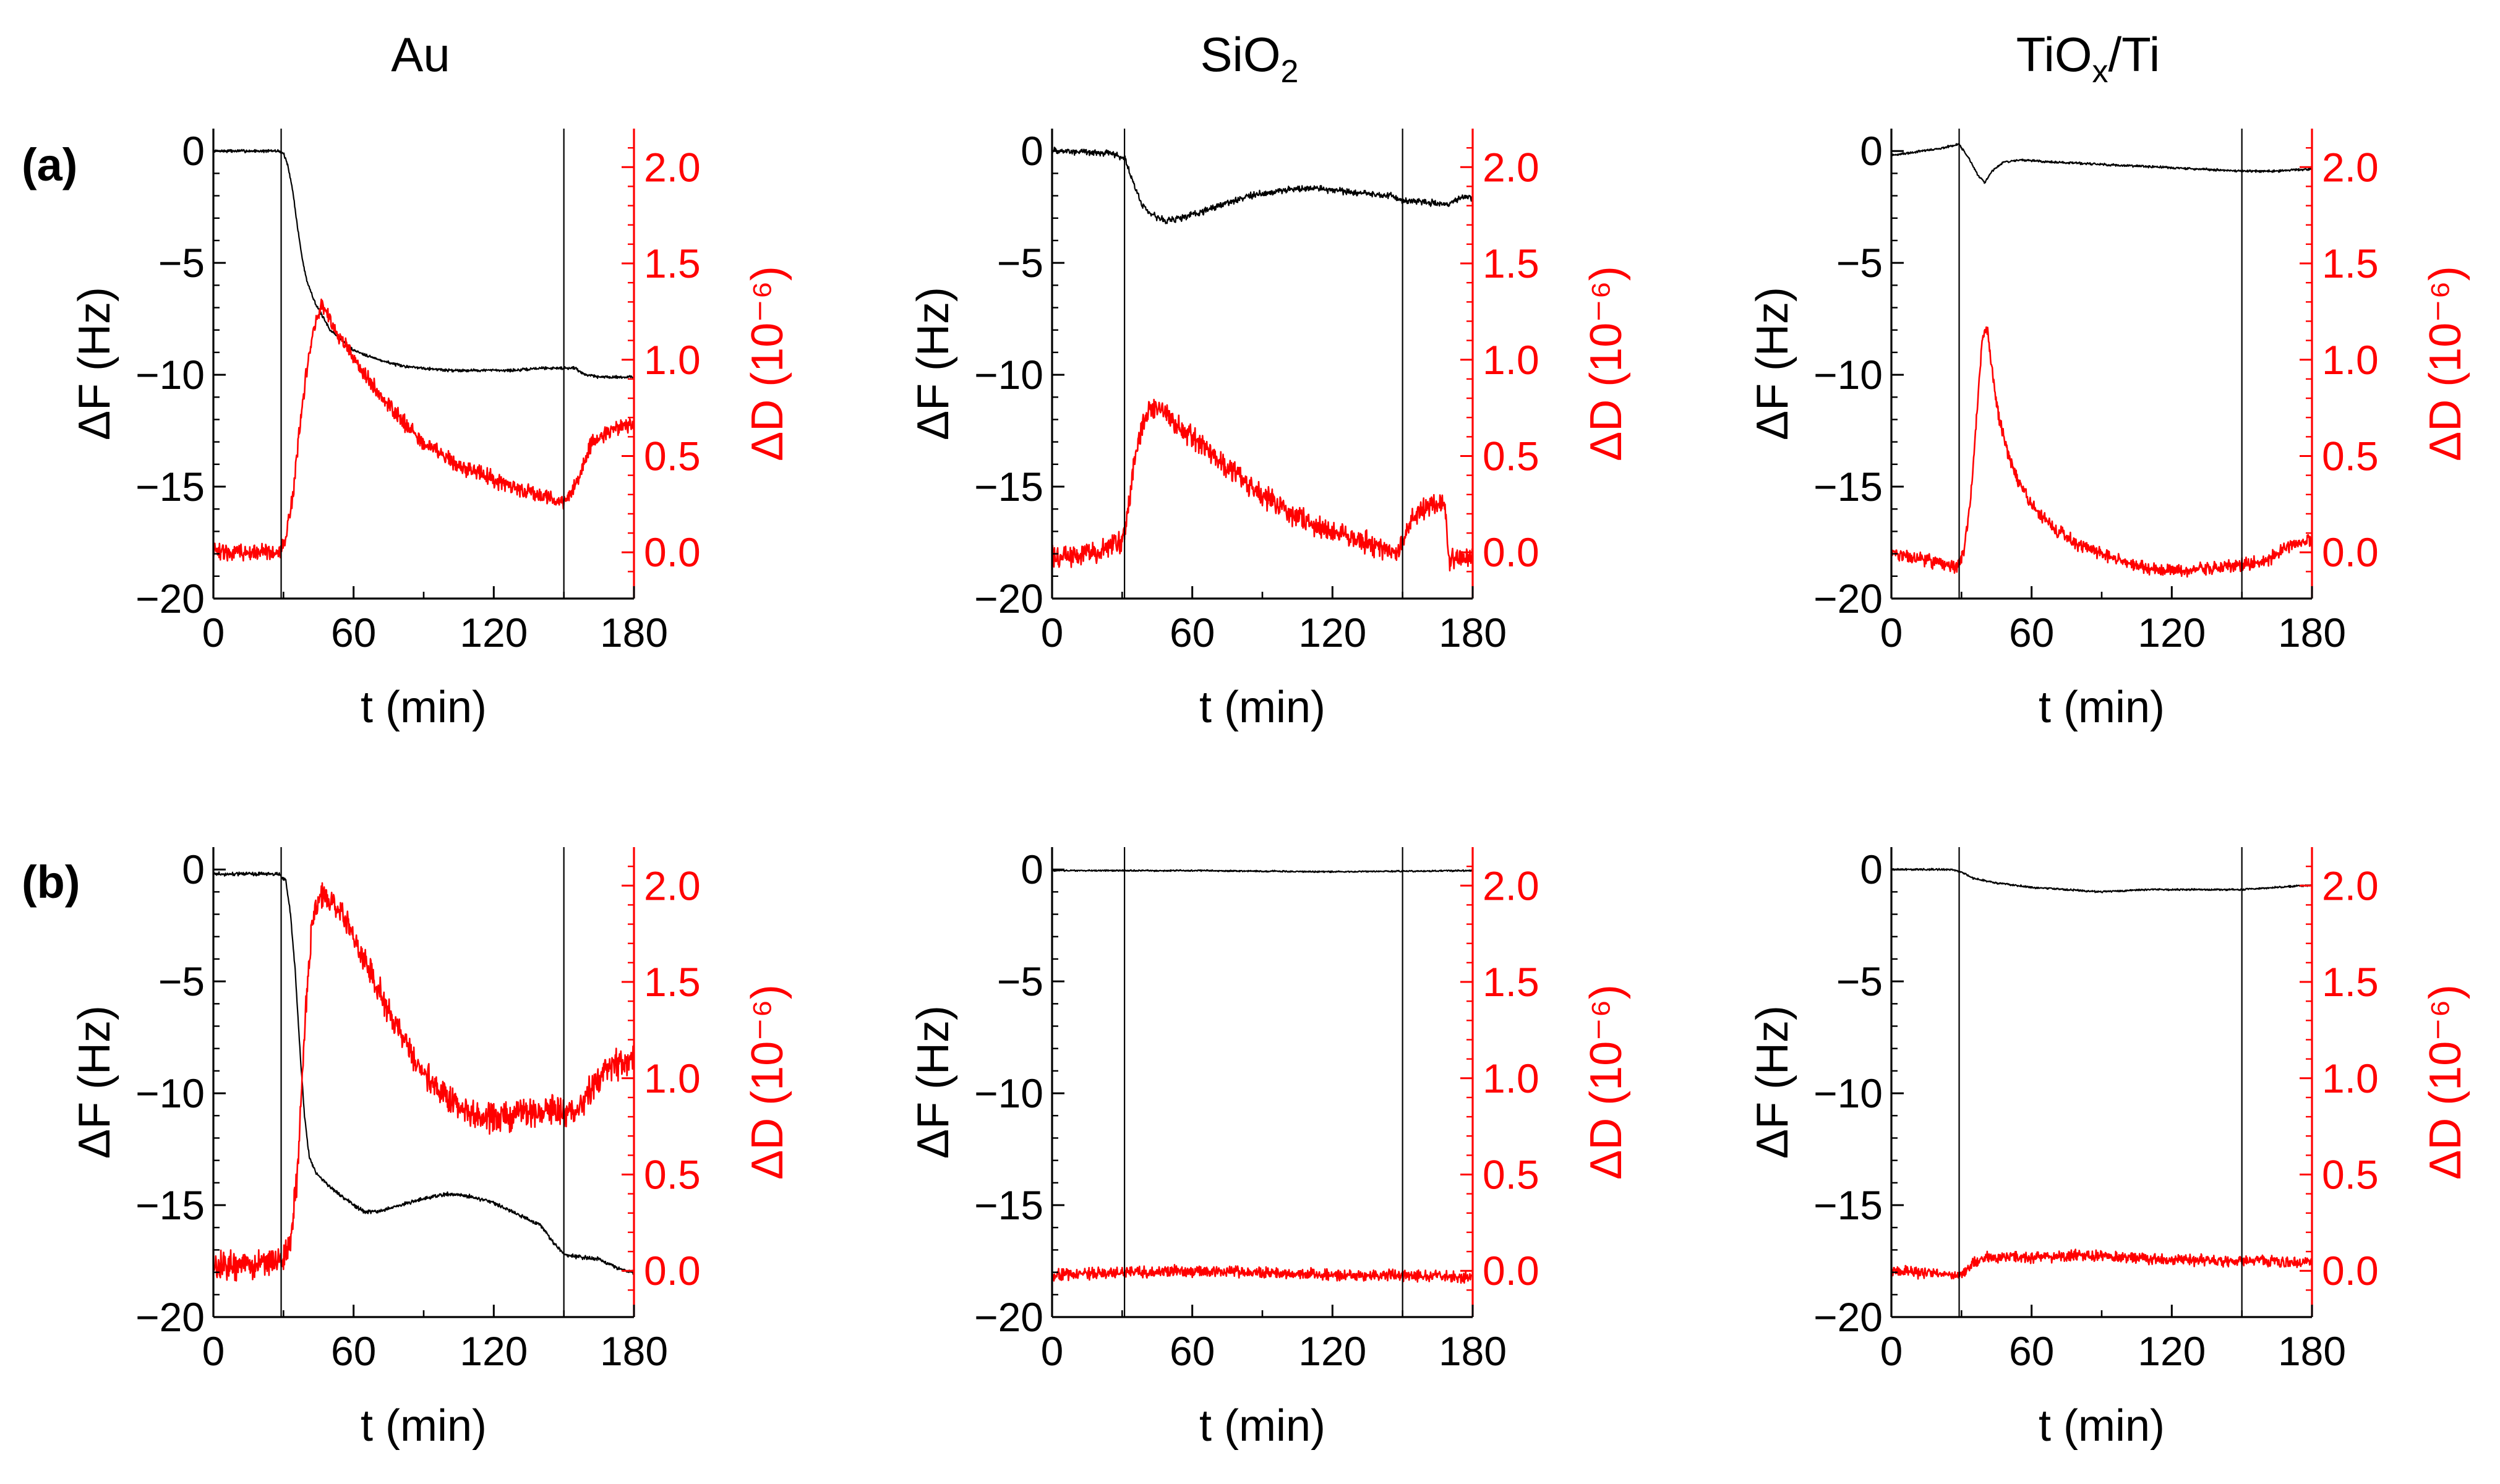 Image resolution: width=2500 pixels, height=1484 pixels. Describe the element at coordinates (2134, 54) in the screenshot. I see `column-title-tiox-rest: /Ti` at that location.